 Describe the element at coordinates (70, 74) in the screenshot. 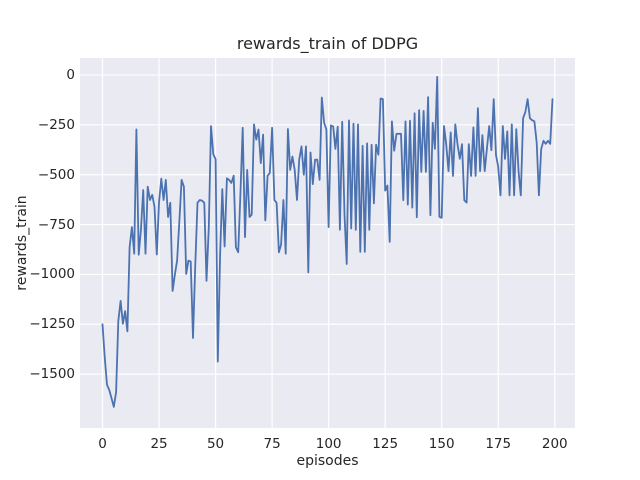

I see `y-tick-label: 0` at that location.